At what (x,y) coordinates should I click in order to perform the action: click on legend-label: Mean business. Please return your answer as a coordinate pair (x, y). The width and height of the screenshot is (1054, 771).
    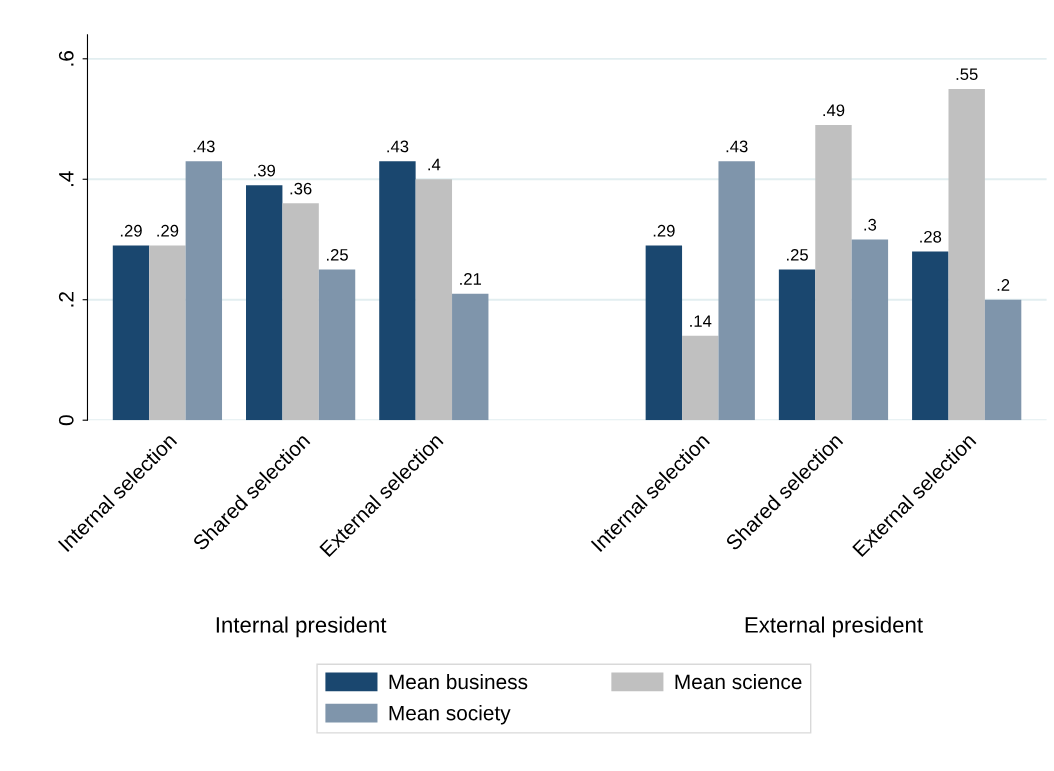
    Looking at the image, I should click on (458, 681).